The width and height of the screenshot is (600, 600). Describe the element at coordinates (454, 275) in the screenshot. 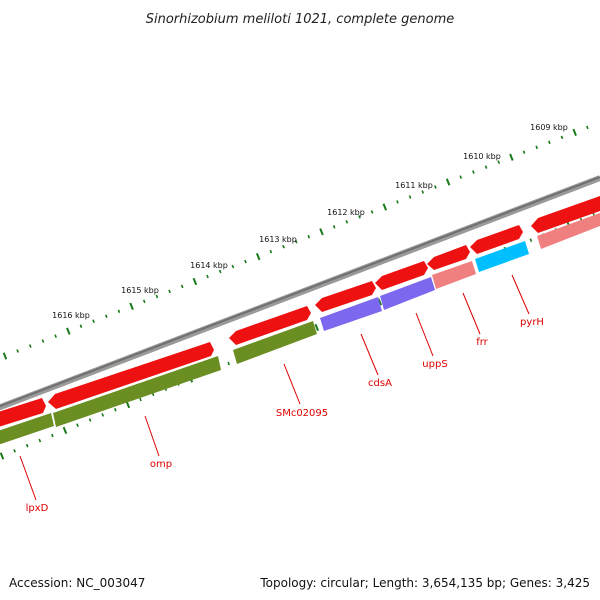

I see `feature-bar-frr` at that location.